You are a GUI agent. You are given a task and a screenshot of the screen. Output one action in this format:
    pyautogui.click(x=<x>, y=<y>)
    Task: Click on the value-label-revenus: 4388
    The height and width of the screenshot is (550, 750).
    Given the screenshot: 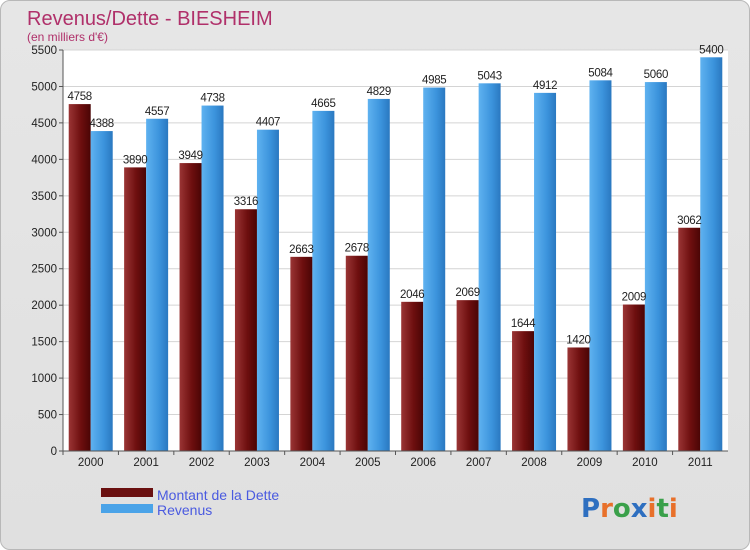 What is the action you would take?
    pyautogui.click(x=102, y=124)
    